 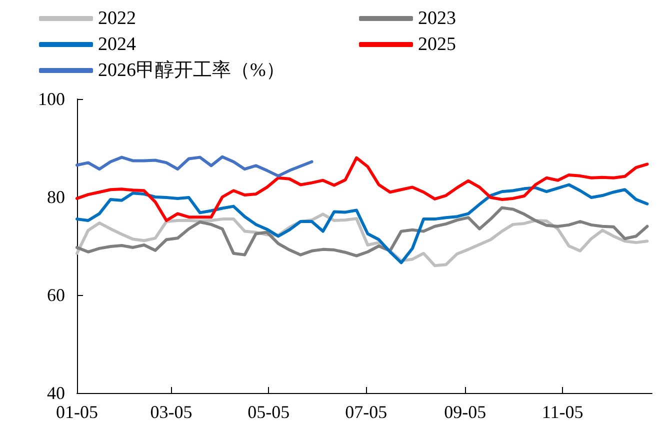 I want to click on y-tick-label: 60, so click(x=56, y=295).